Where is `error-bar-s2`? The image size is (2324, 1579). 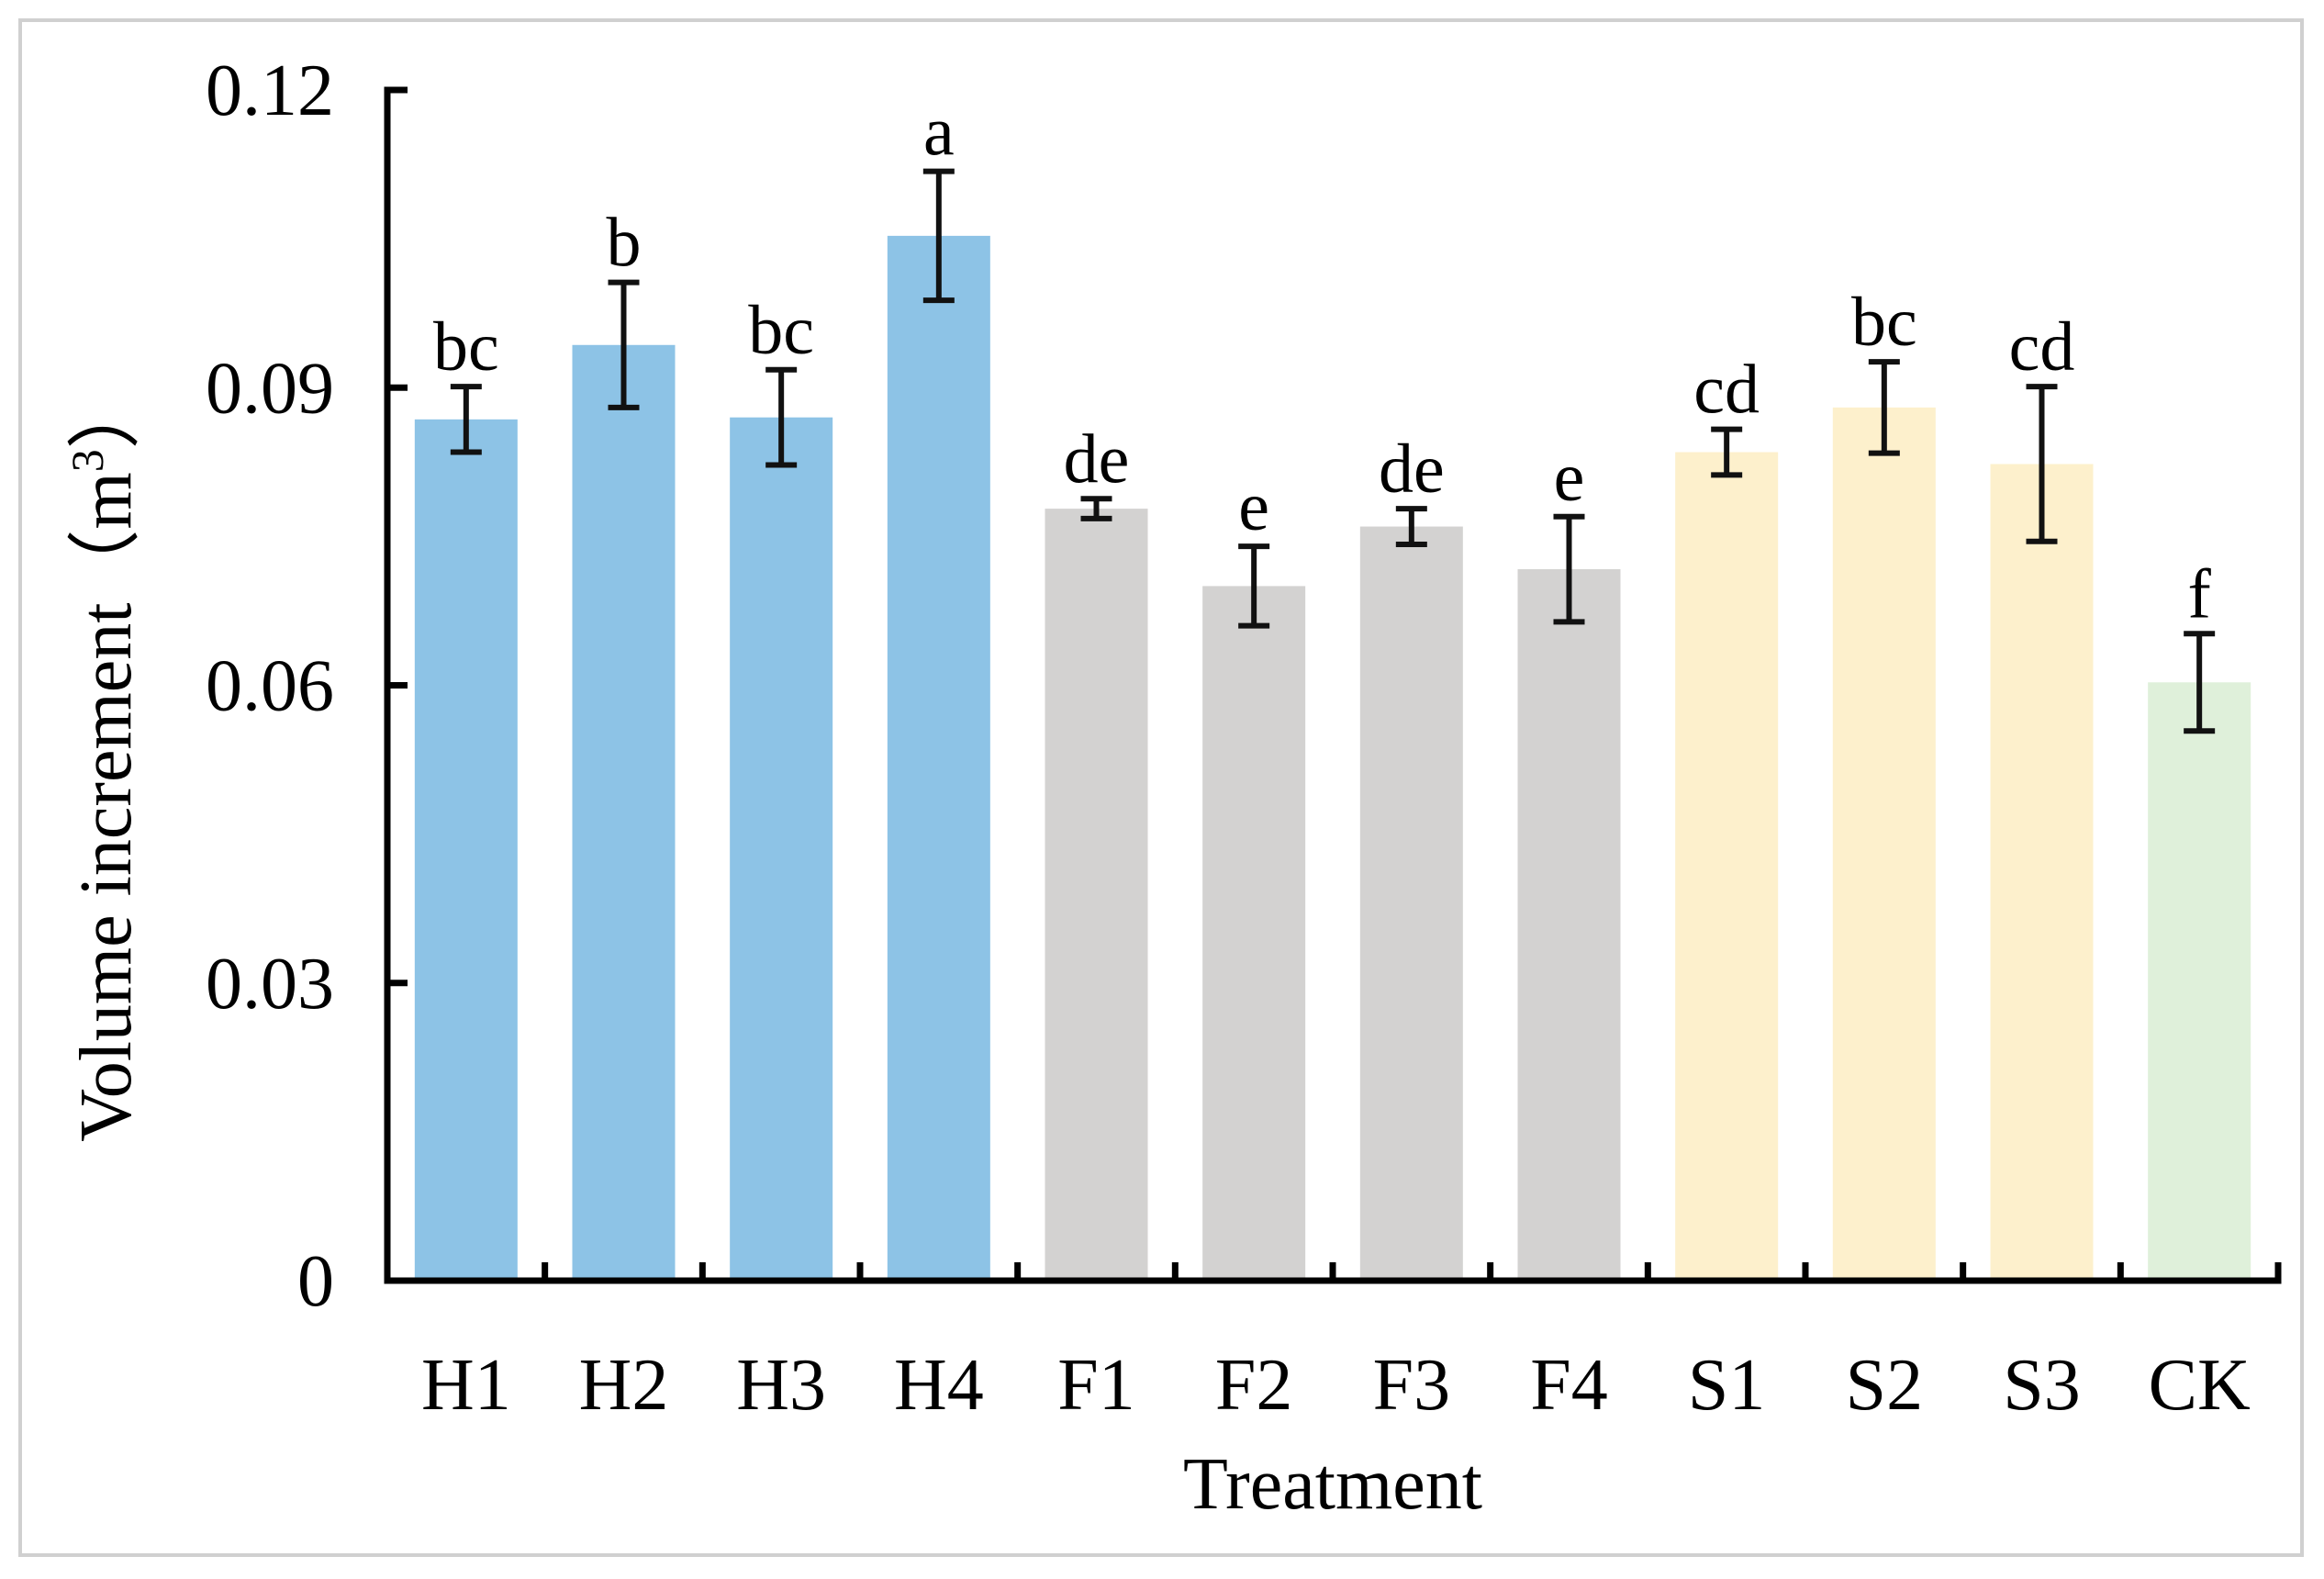
error-bar-s2 is located at coordinates (1884, 407).